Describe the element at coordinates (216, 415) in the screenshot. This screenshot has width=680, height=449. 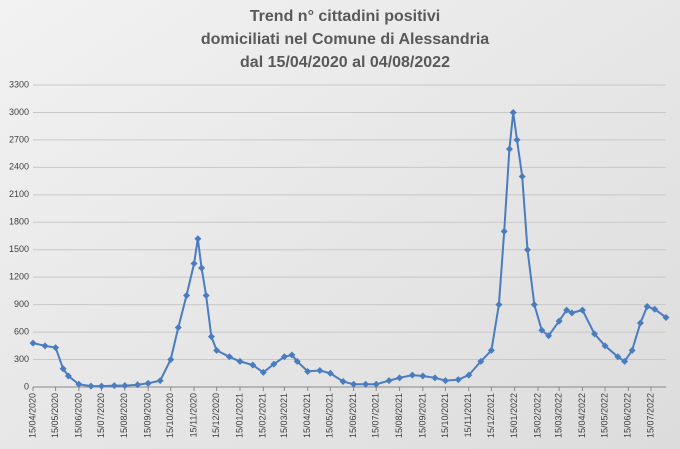
I see `x-tick-label: 15/12/2020` at that location.